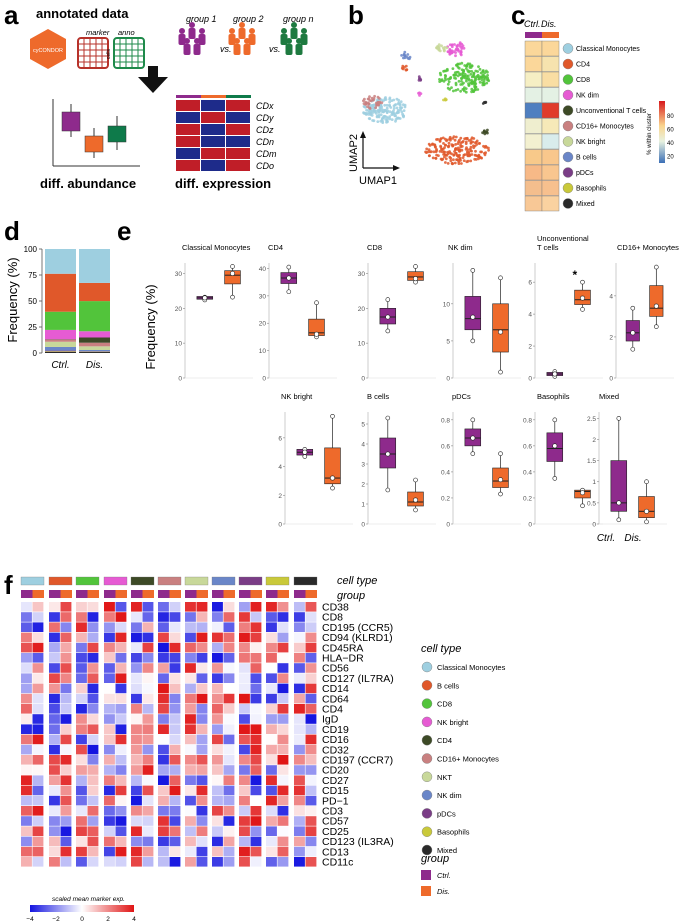 This screenshot has height=924, width=685. Describe the element at coordinates (216, 247) in the screenshot. I see `box-plot-title: Classical Monocytes` at that location.